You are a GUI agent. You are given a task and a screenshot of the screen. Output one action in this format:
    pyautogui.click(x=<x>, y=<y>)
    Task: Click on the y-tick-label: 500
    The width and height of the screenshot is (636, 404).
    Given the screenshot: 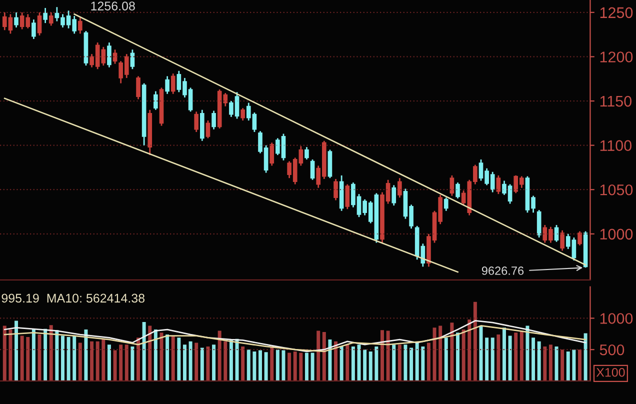 What is the action you would take?
    pyautogui.click(x=612, y=350)
    